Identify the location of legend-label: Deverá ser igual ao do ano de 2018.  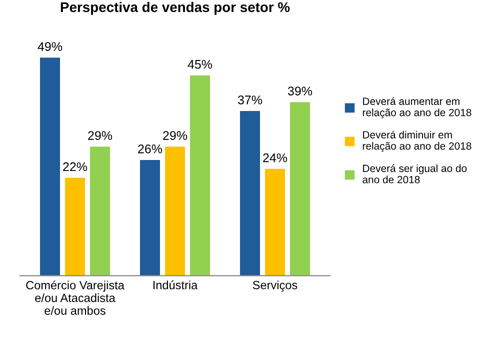
(414, 174).